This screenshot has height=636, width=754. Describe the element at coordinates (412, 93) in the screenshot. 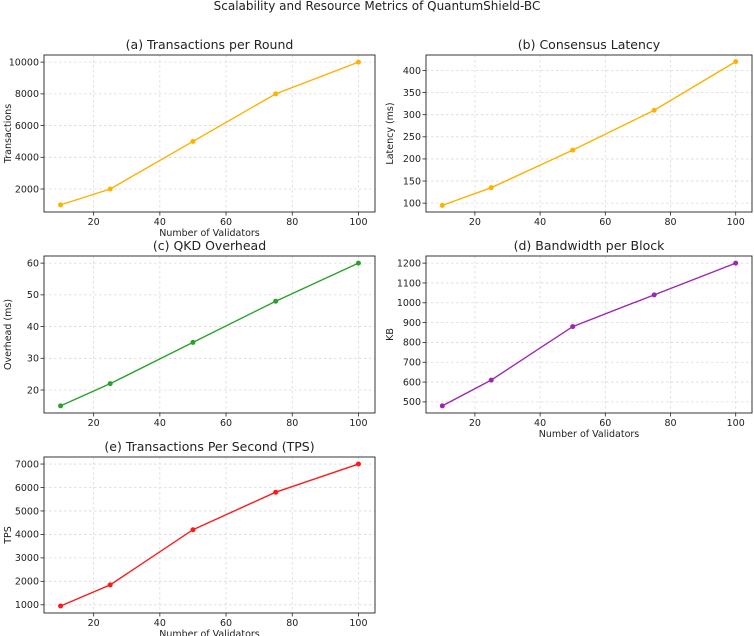

I see `y-tick-label: 350` at that location.